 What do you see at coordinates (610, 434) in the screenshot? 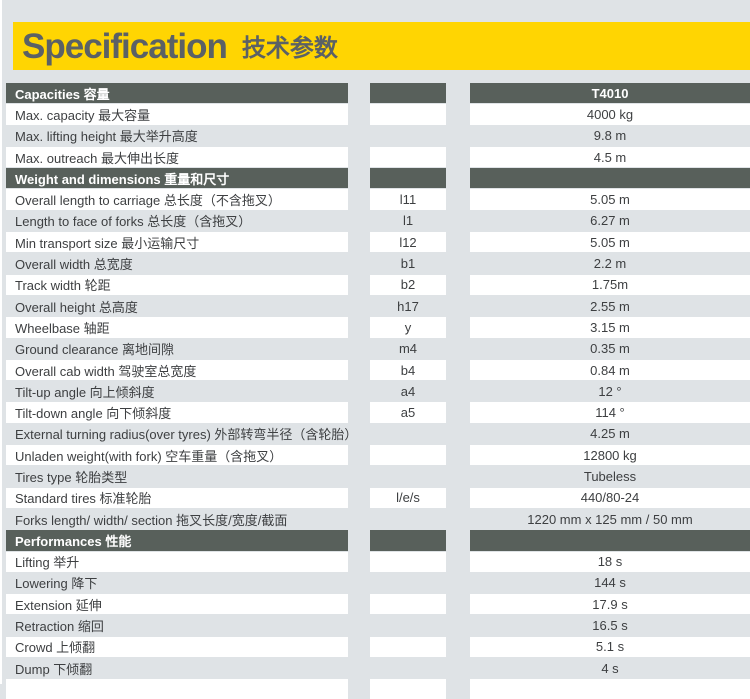
I see `spec-value-cell: 4.25 m` at bounding box center [610, 434].